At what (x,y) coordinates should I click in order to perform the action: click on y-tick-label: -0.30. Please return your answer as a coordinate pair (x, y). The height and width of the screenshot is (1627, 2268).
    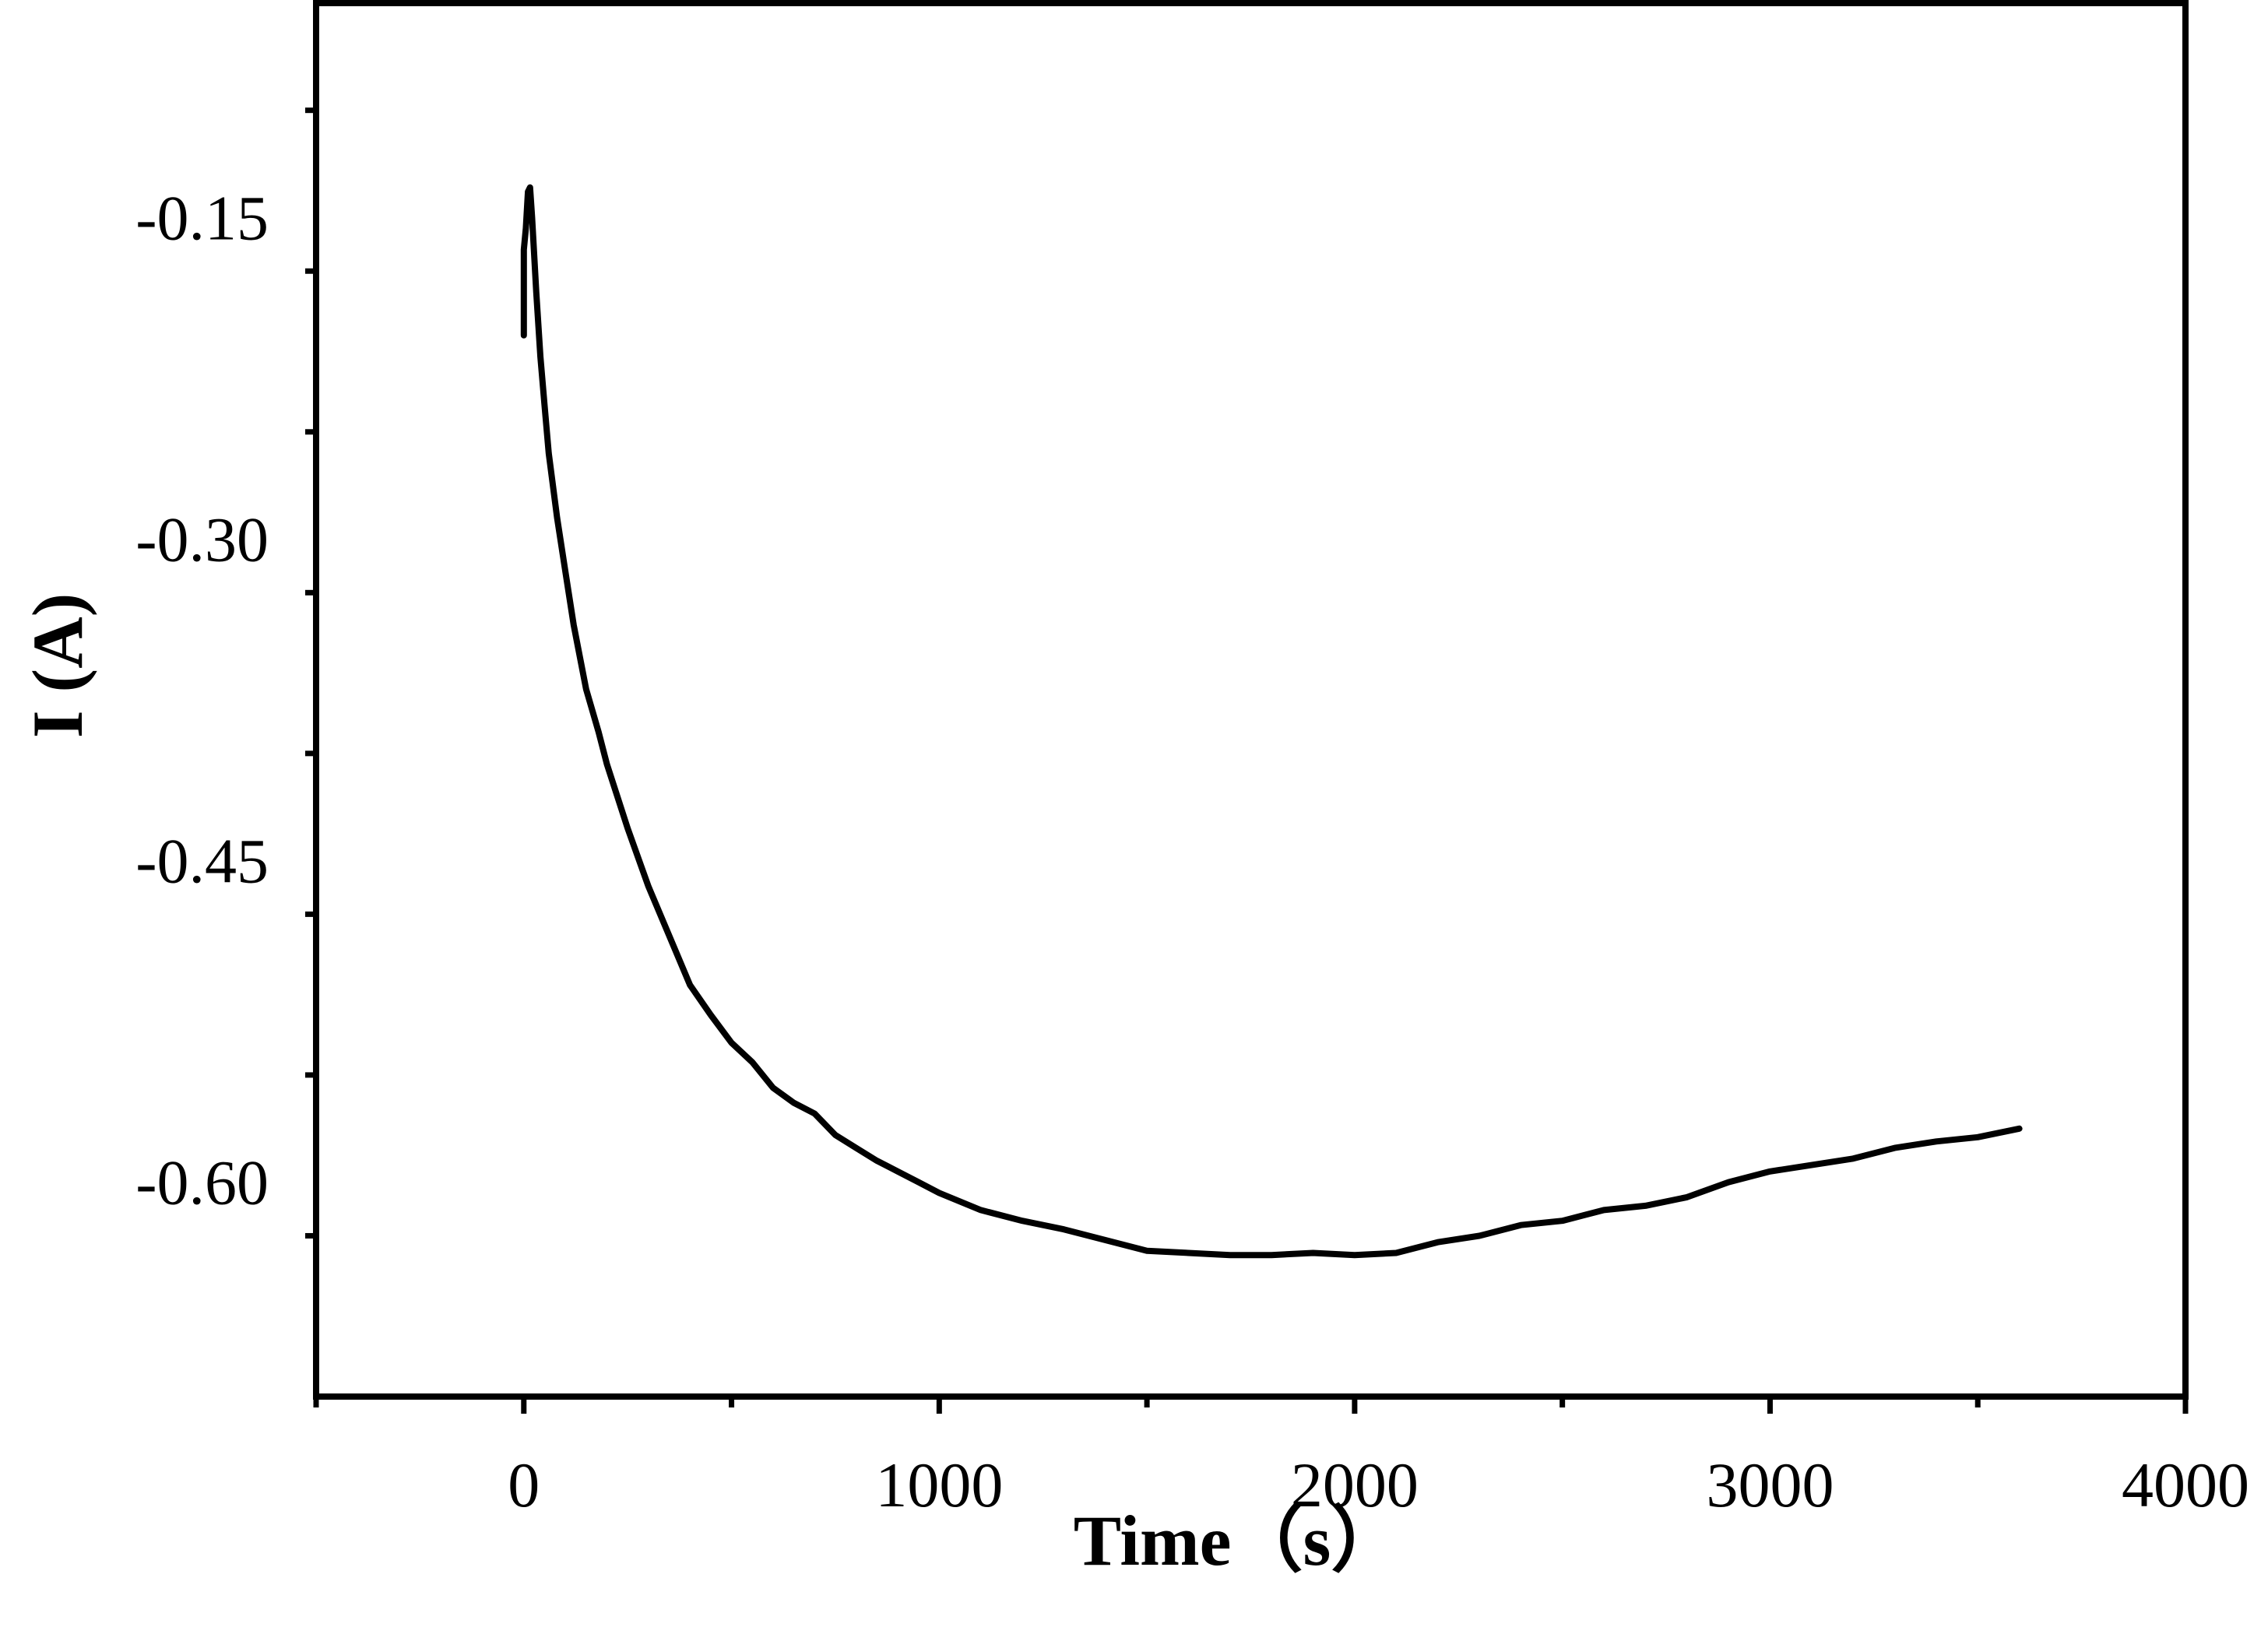
    Looking at the image, I should click on (202, 539).